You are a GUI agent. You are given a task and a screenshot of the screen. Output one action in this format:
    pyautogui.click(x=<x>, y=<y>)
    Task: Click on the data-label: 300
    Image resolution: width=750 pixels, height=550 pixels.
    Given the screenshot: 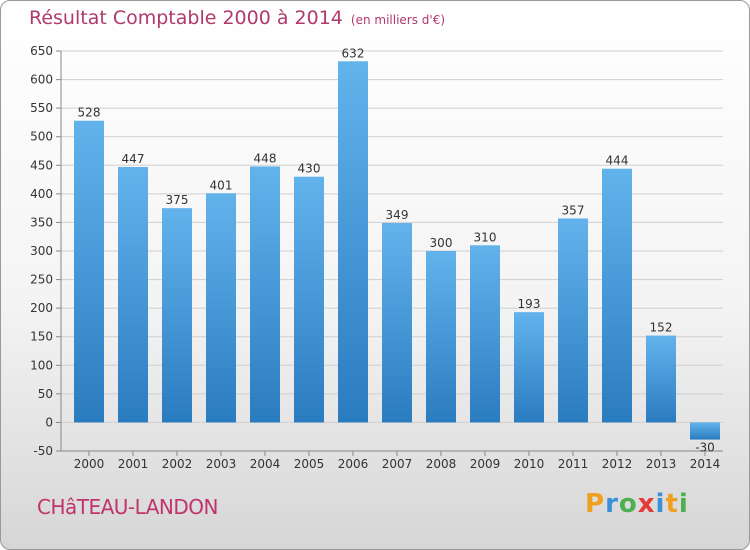 What is the action you would take?
    pyautogui.click(x=441, y=243)
    